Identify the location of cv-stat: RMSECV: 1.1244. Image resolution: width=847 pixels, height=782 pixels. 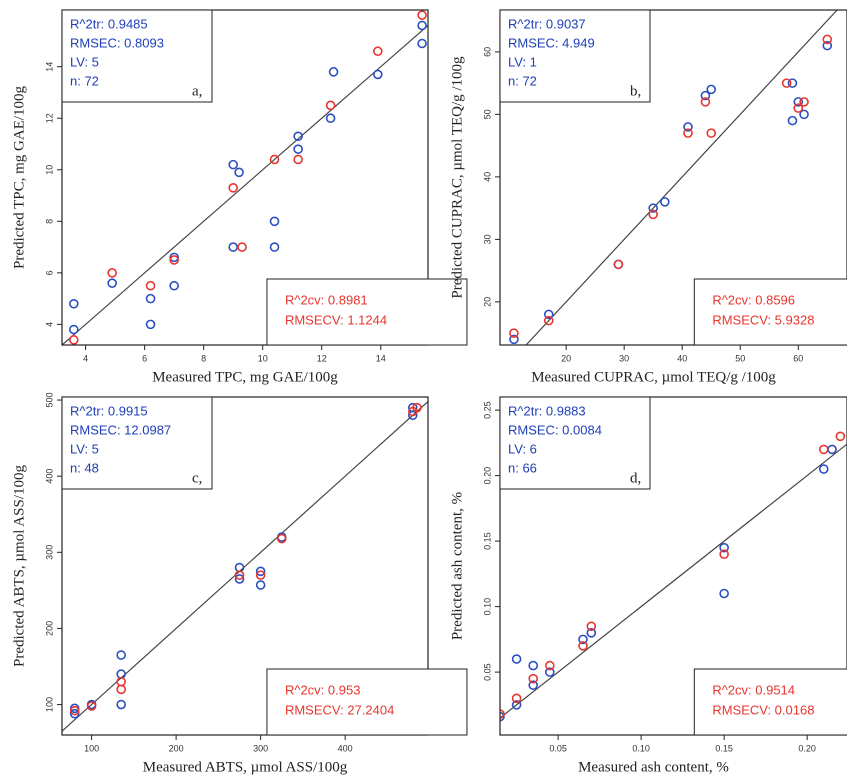
(336, 319).